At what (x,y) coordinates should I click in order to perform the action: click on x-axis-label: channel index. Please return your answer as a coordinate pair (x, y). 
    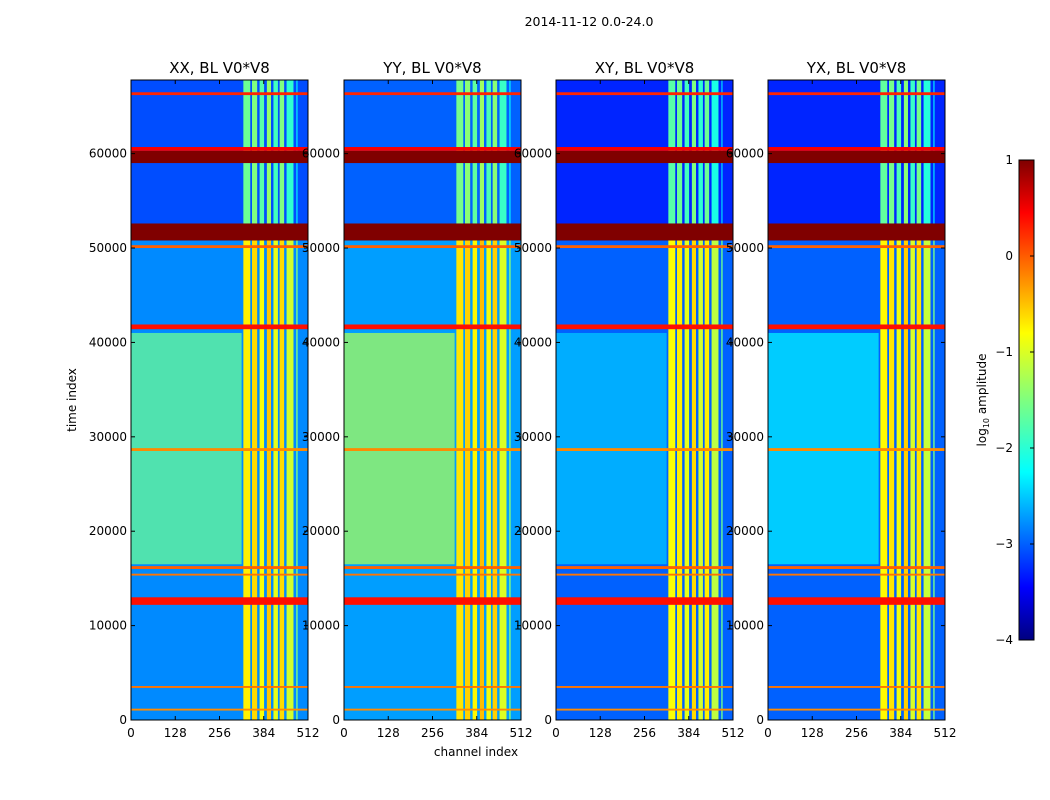
    Looking at the image, I should click on (476, 752).